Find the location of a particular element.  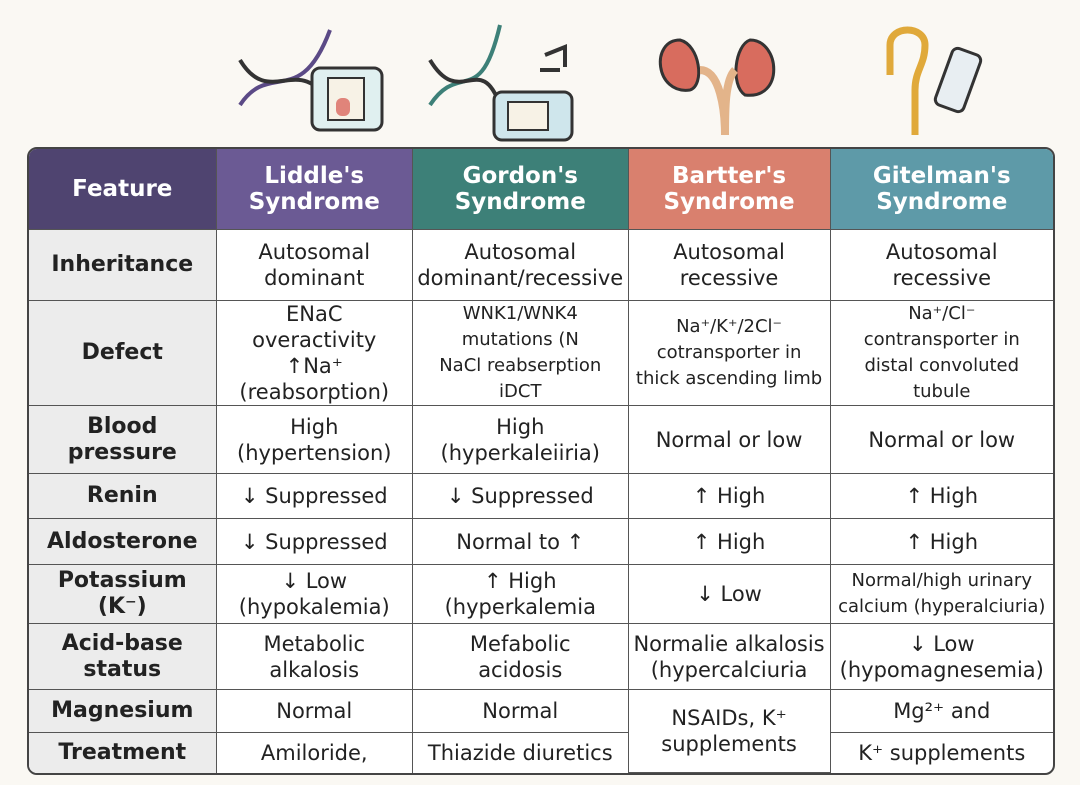

cell-line: Normalie alkalosis is located at coordinates (729, 643).